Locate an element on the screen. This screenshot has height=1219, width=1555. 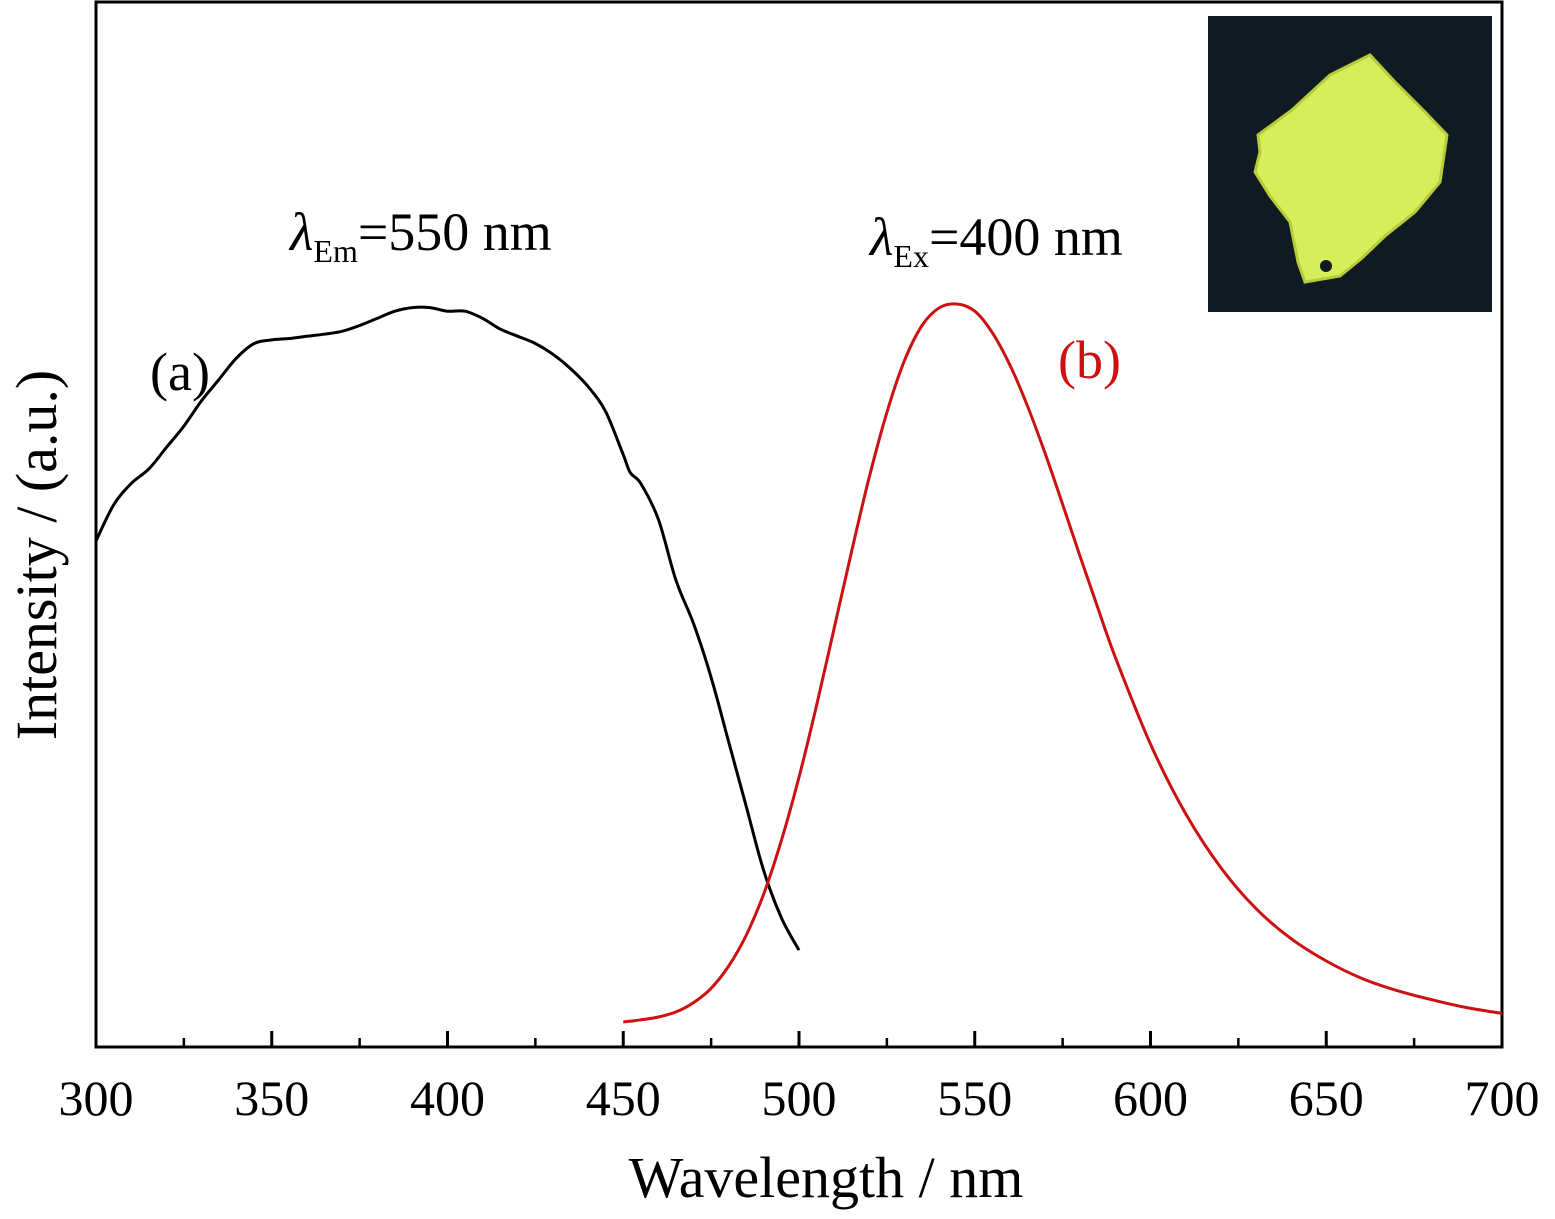
x-axis-ticks is located at coordinates (799, 1039).